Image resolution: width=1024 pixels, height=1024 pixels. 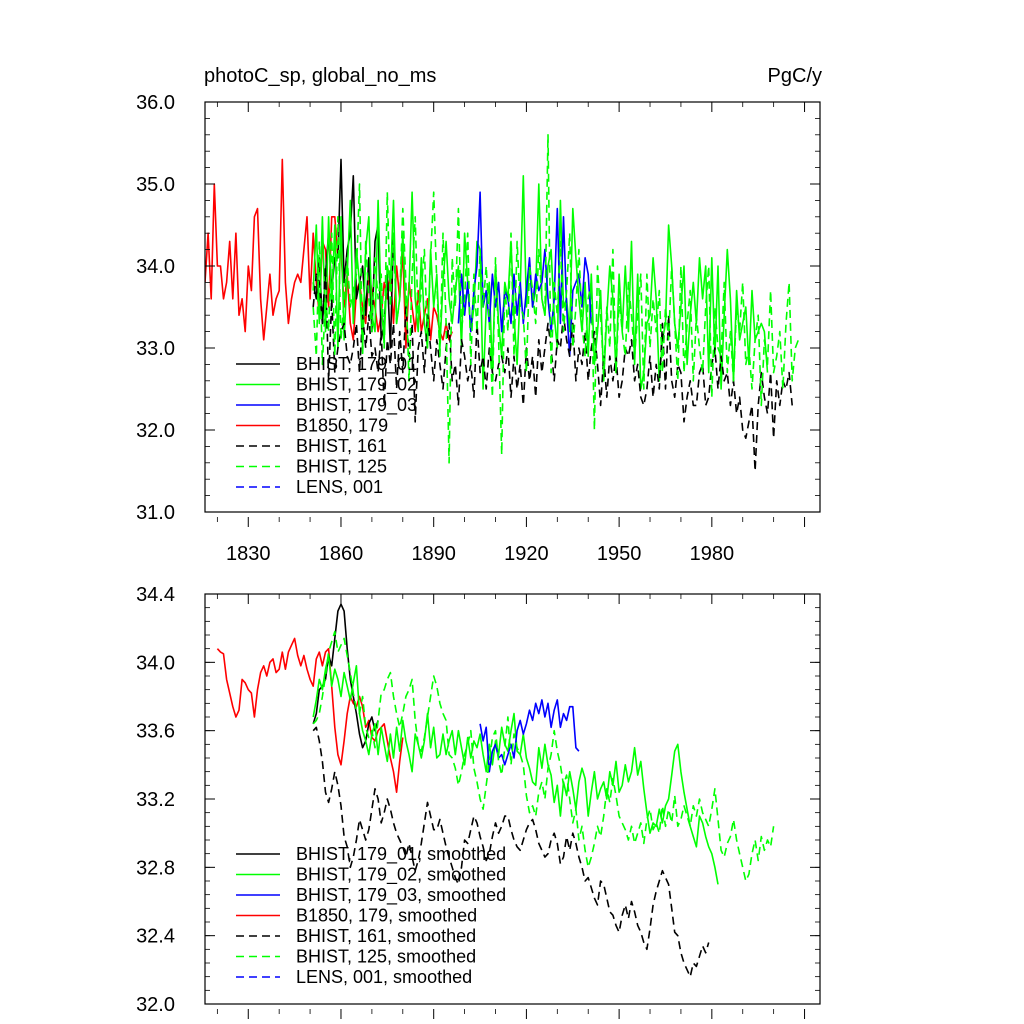 What do you see at coordinates (155, 513) in the screenshot?
I see `top-ytick-label: 31.0` at bounding box center [155, 513].